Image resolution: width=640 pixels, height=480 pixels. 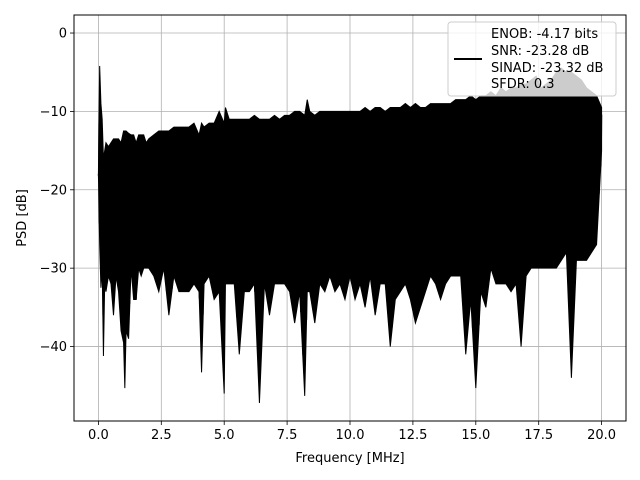 What do you see at coordinates (412, 435) in the screenshot?
I see `x-tick-label: 12.5` at bounding box center [412, 435].